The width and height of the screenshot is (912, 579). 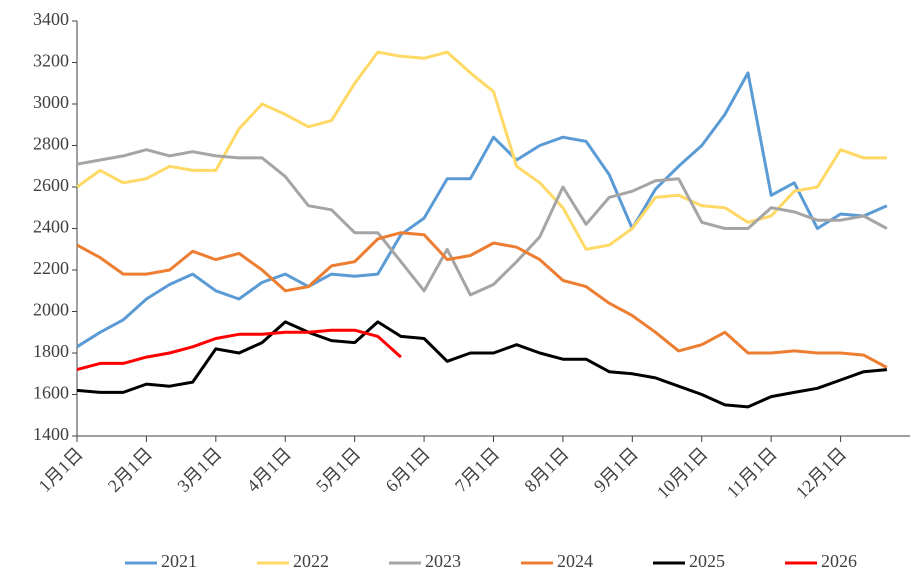 What do you see at coordinates (51, 61) in the screenshot?
I see `y-tick-label: 3200` at bounding box center [51, 61].